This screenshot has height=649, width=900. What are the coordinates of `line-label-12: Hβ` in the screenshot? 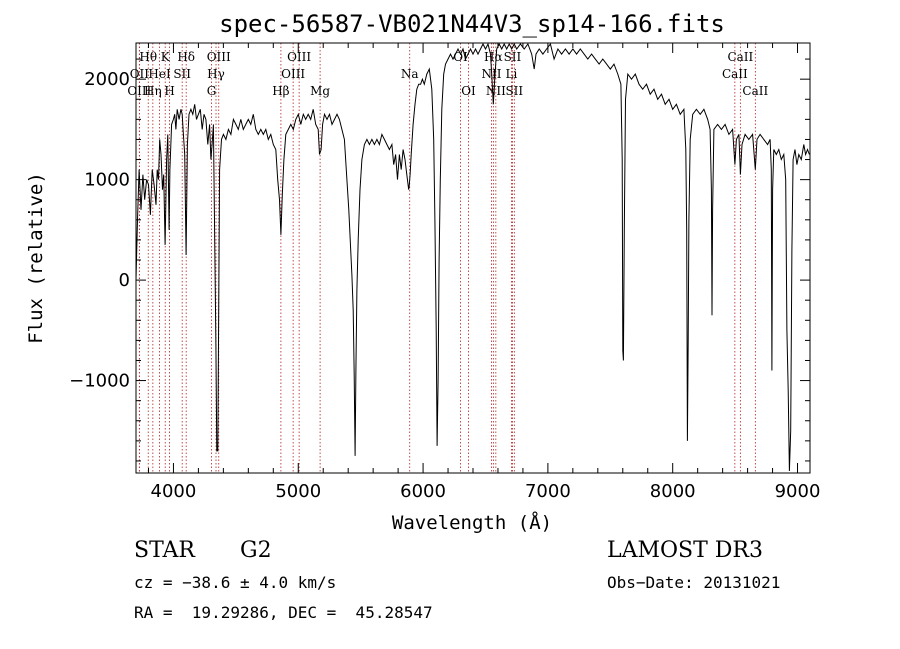 It's located at (280, 91).